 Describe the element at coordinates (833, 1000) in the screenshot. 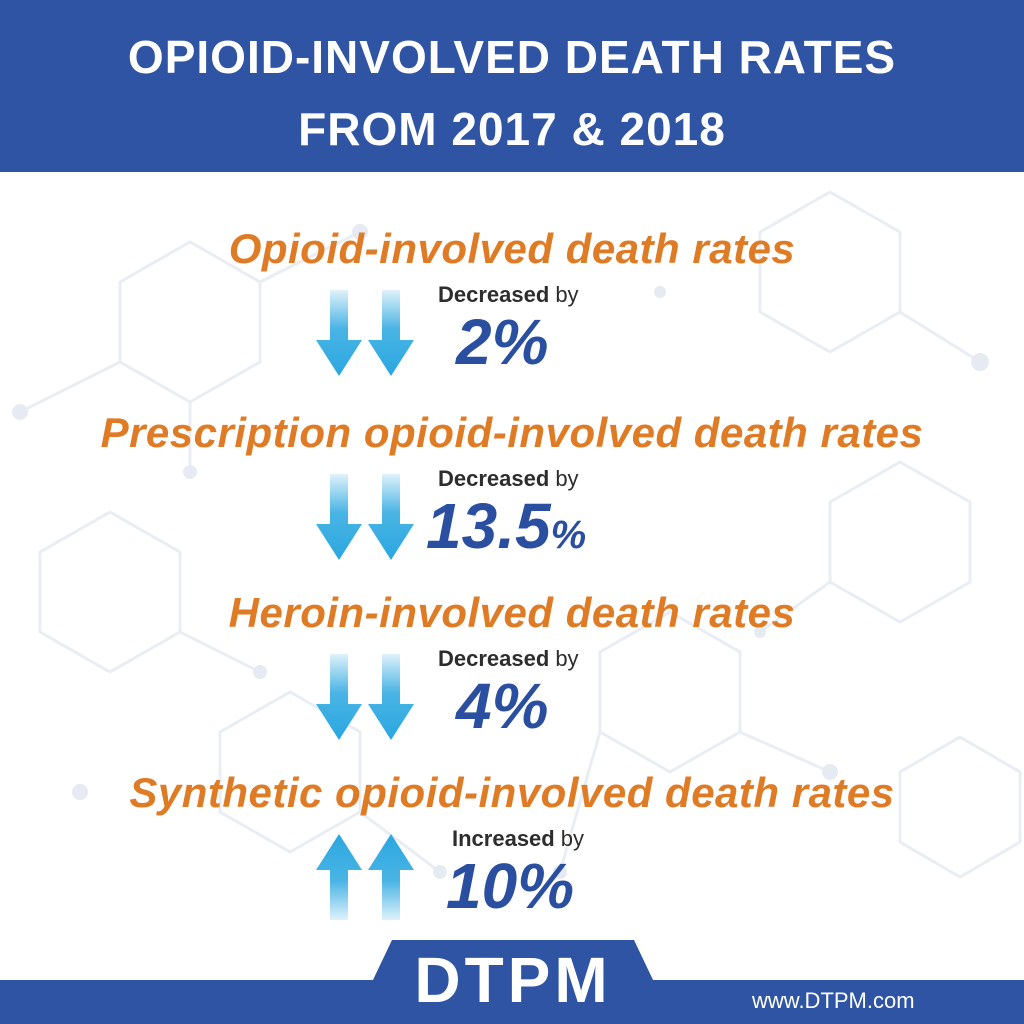

I see `website-url: www.DTPM.com` at that location.